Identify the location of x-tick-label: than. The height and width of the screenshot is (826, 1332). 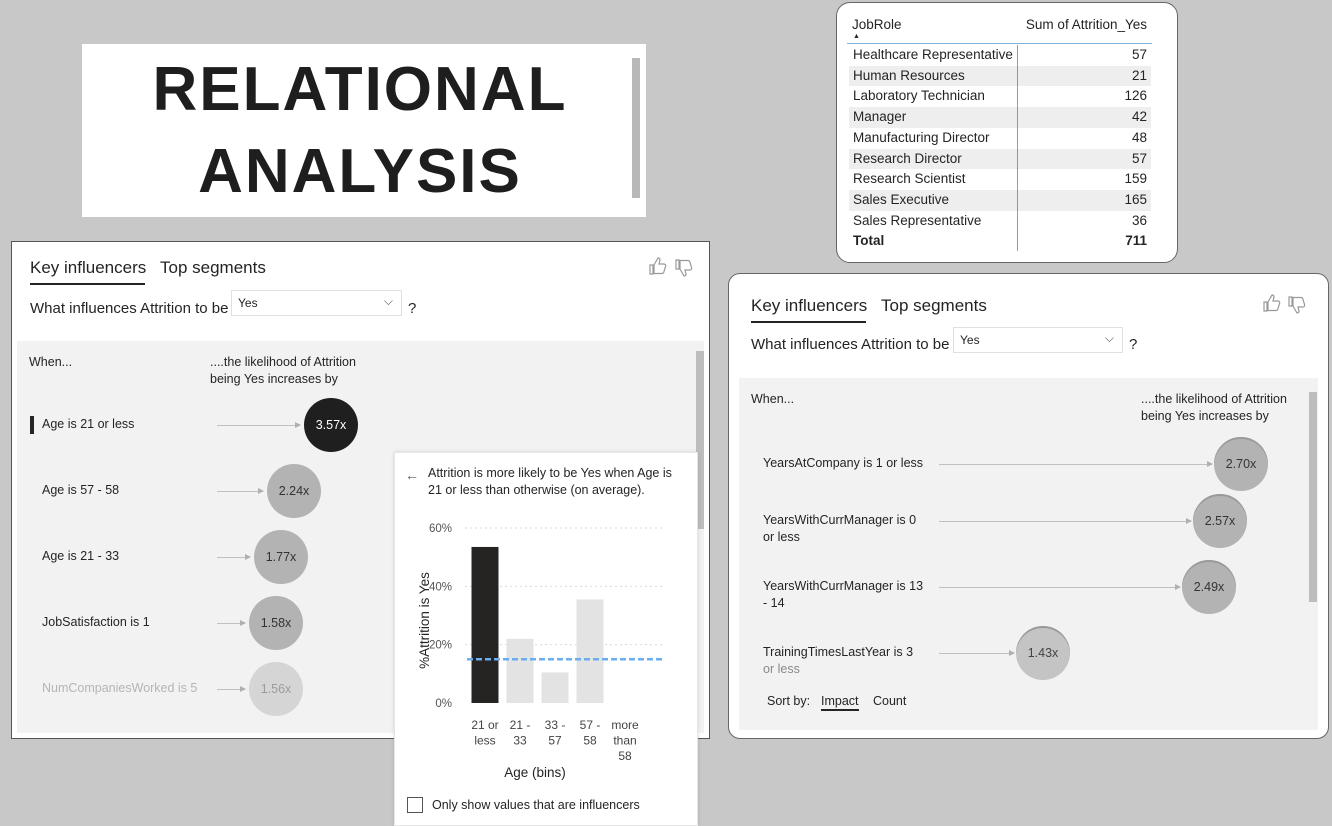
(624, 741).